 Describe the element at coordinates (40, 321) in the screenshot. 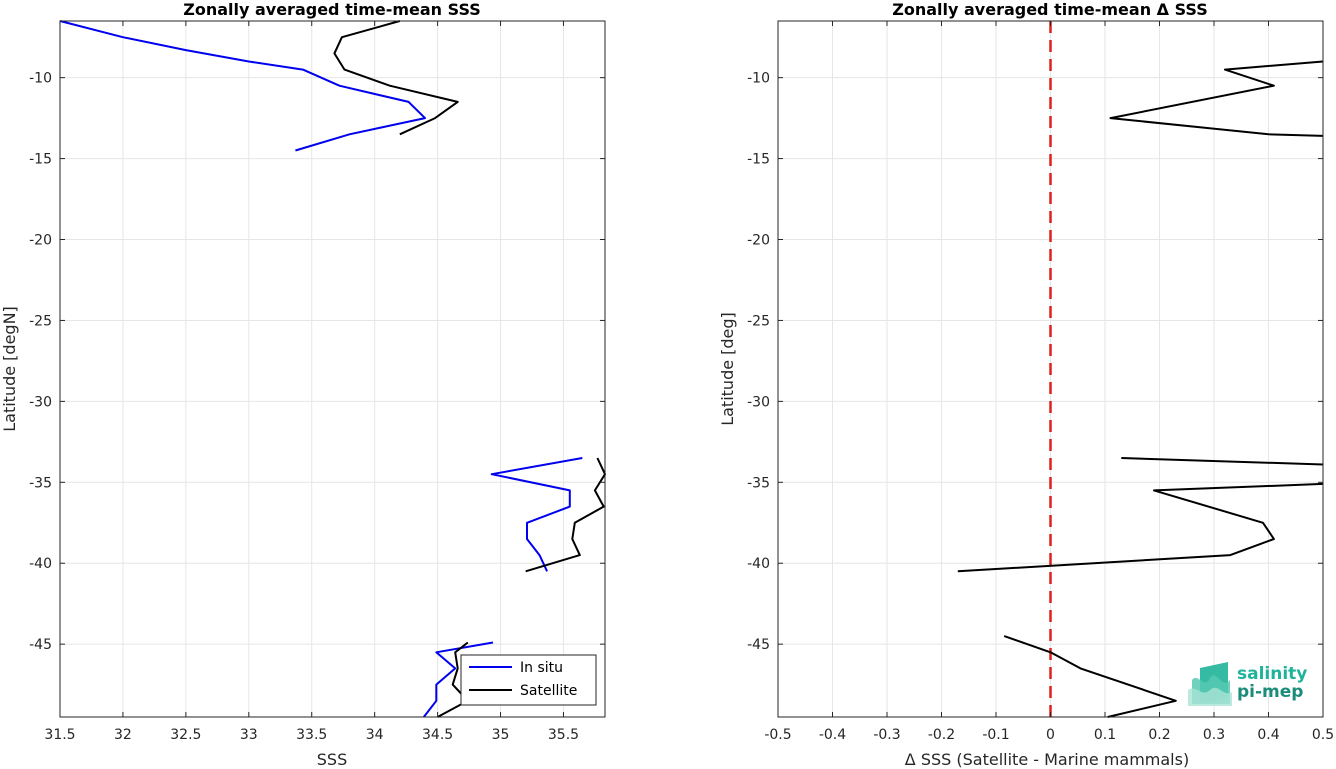

I see `sss-y-tick-label: -25` at that location.